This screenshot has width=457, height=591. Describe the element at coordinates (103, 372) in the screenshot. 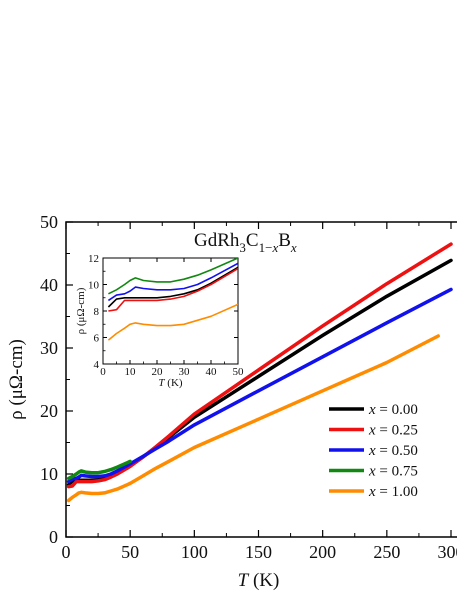

I see `inset-x-tick-label: 0` at that location.